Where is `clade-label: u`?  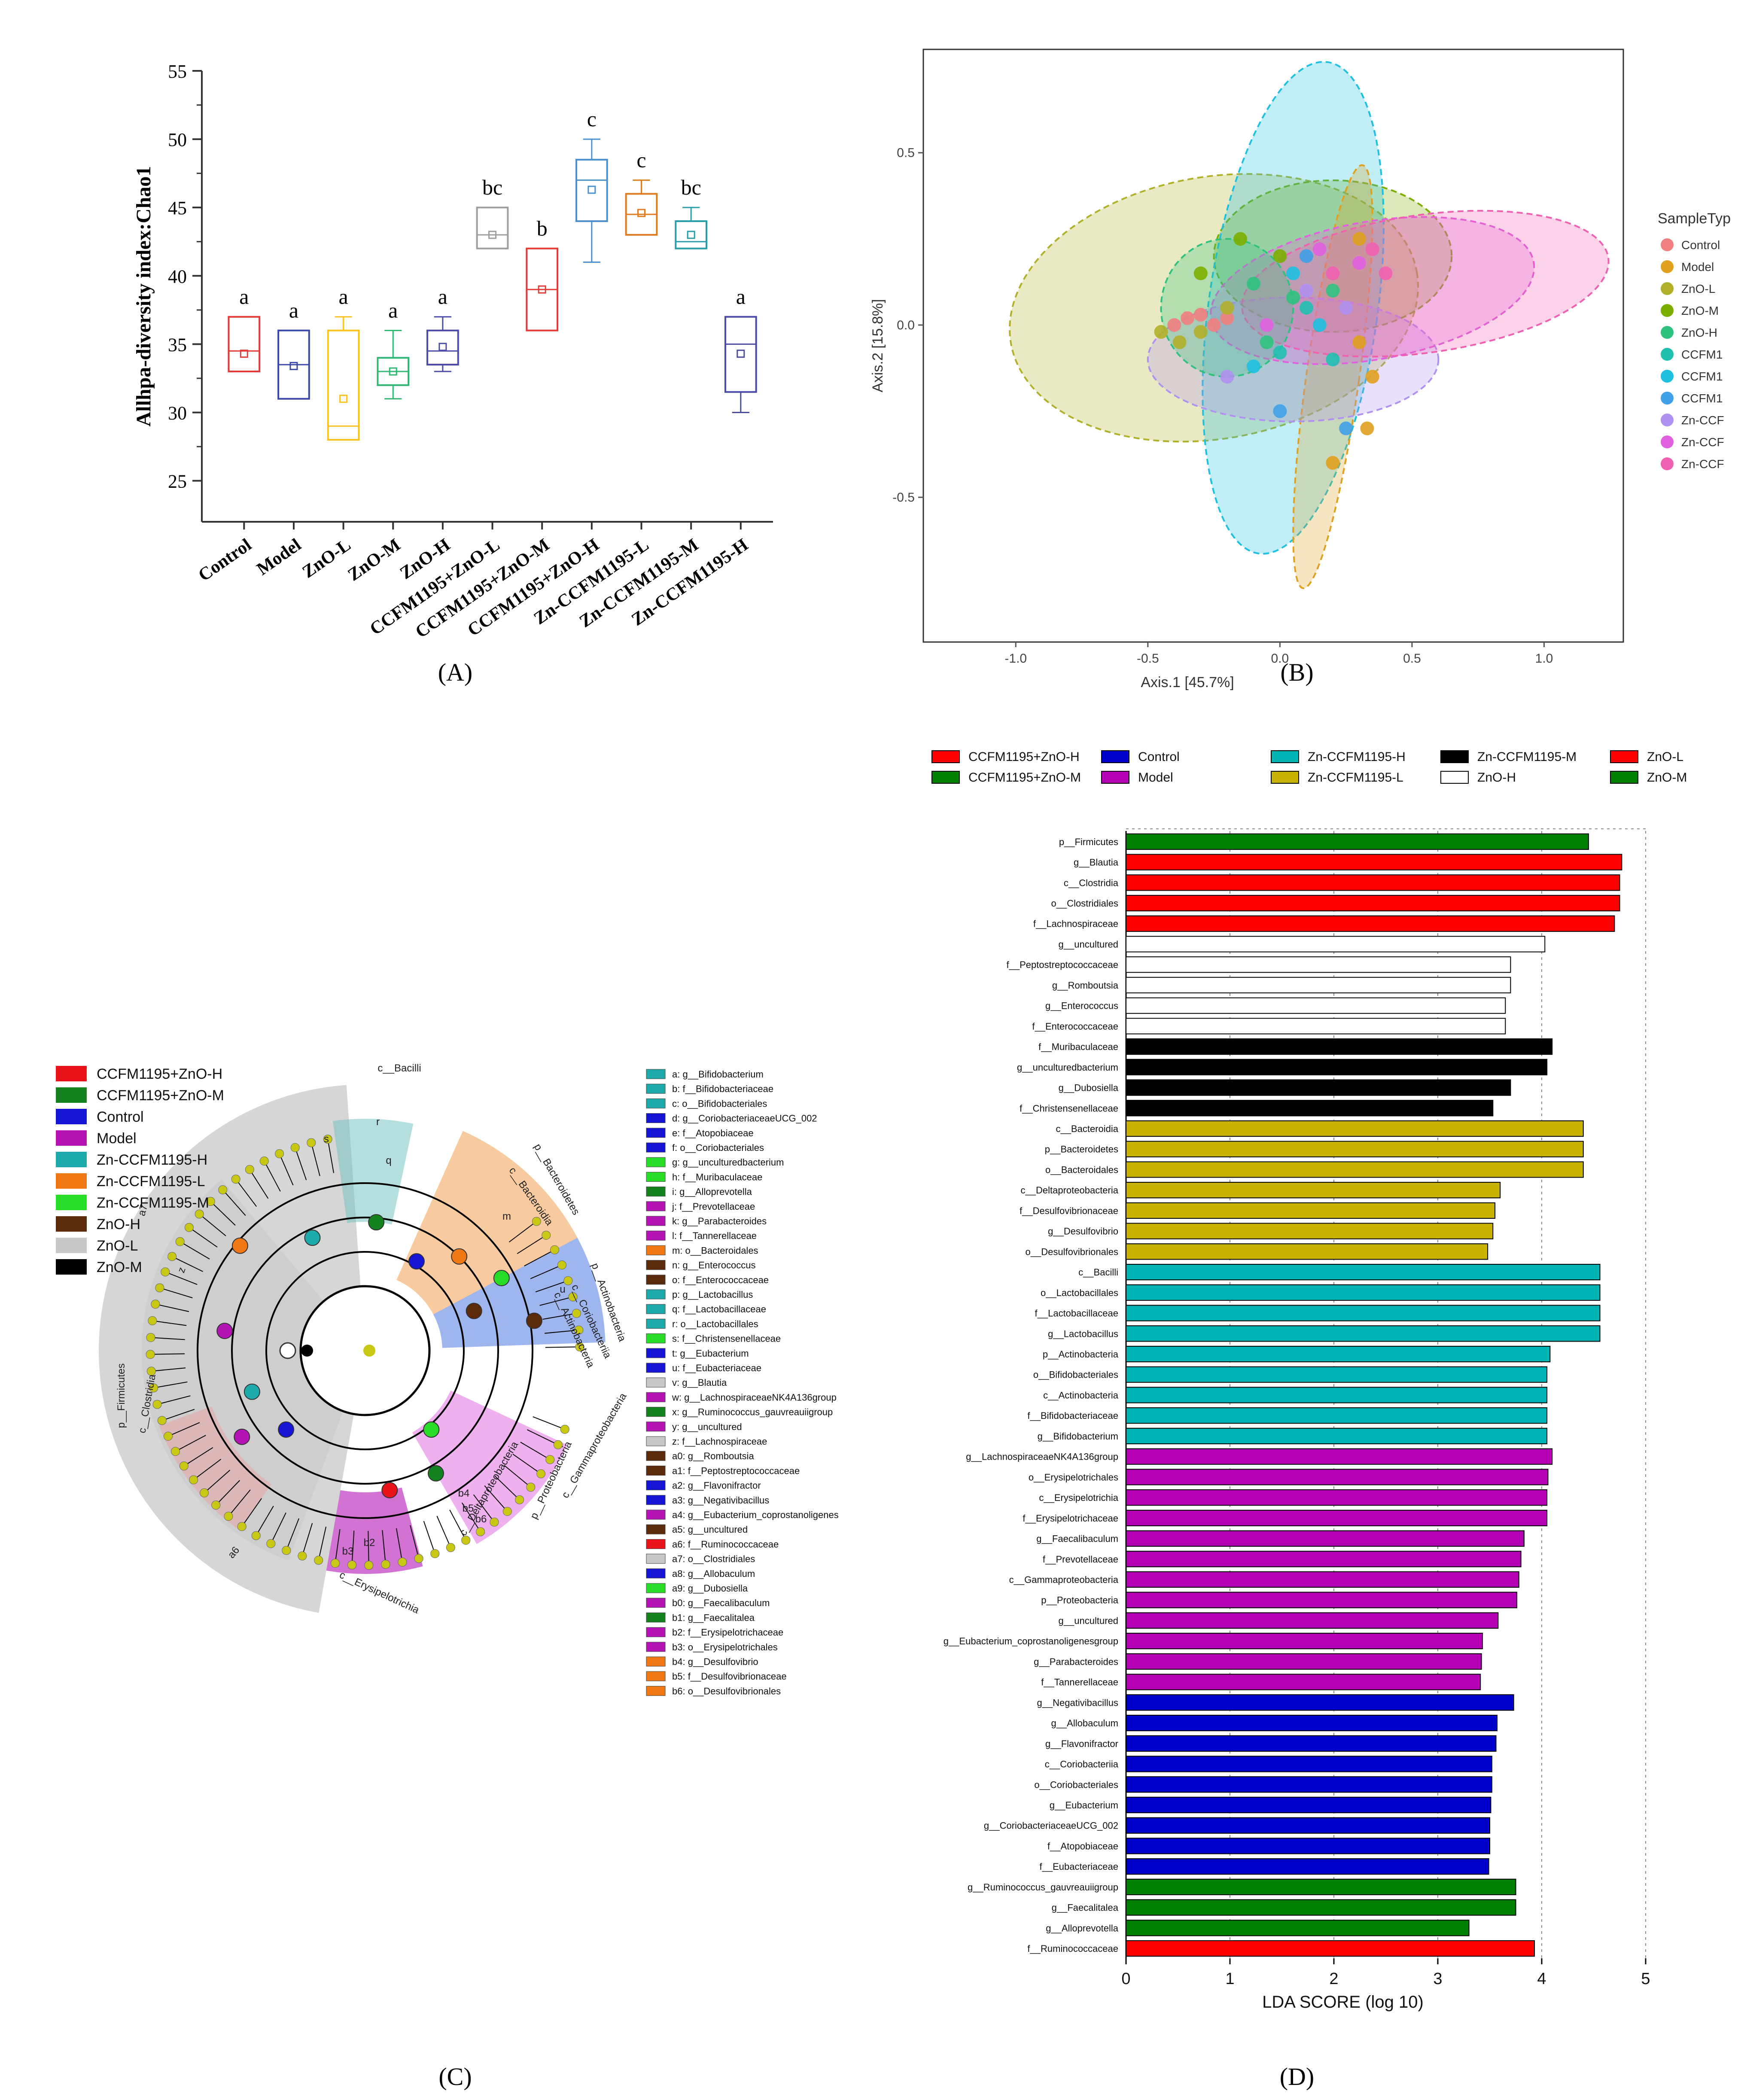
clade-label: u is located at coordinates (562, 1290).